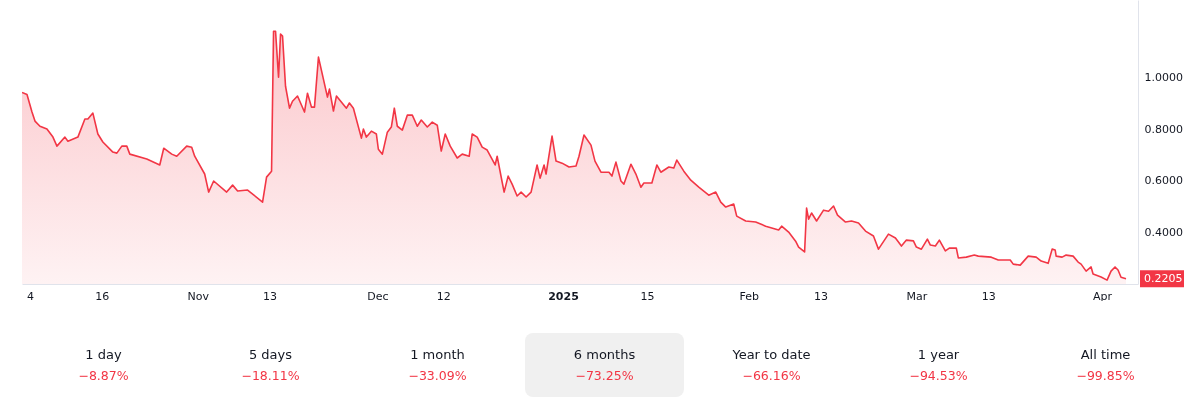 The width and height of the screenshot is (1200, 404). Describe the element at coordinates (1163, 129) in the screenshot. I see `y-tick-label: 0.8000` at that location.